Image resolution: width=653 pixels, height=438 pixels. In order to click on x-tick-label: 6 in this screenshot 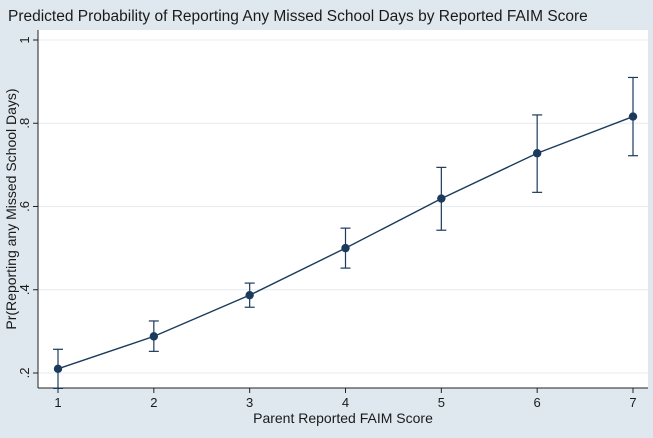, I will do `click(537, 402)`.